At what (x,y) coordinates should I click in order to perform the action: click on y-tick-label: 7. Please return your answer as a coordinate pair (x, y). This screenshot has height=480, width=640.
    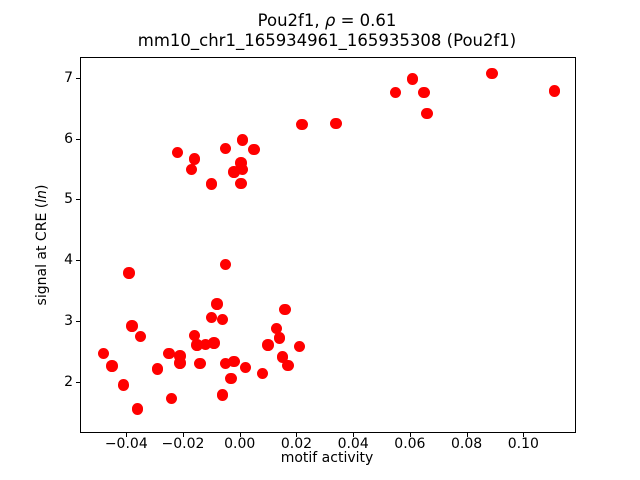
    Looking at the image, I should click on (68, 77).